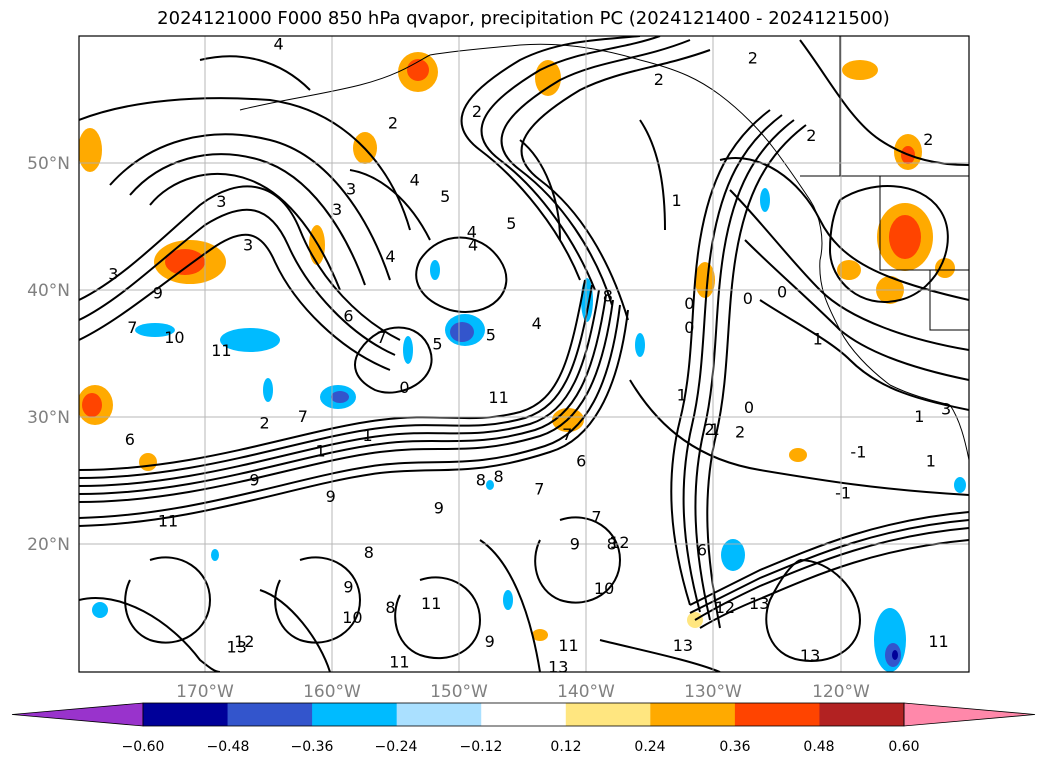 This screenshot has height=765, width=1047. I want to click on lat-label-20n: 20°N, so click(48, 545).